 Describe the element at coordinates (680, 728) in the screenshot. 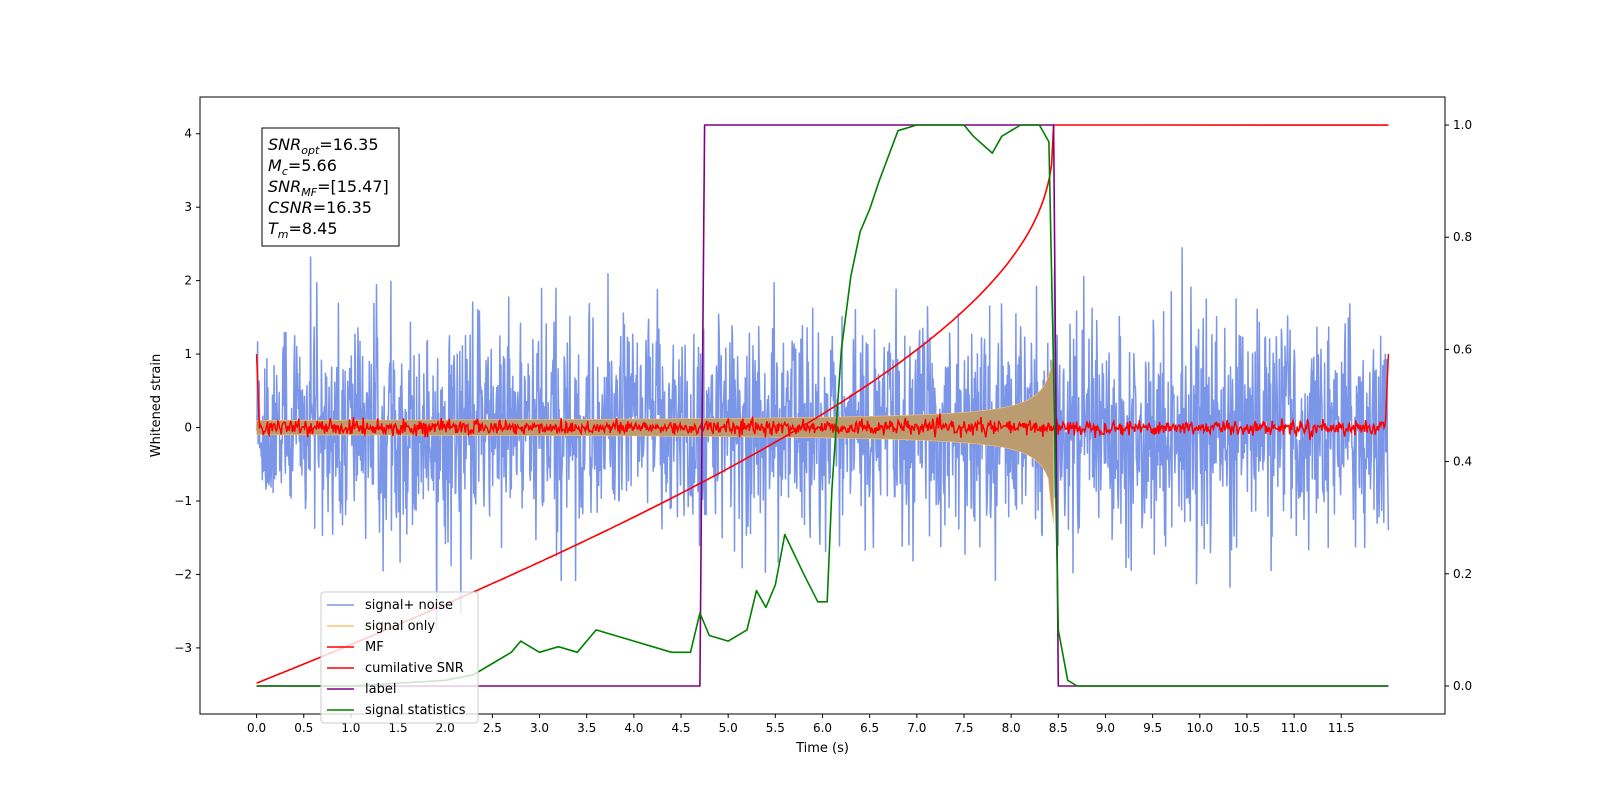

I see `x-tick-label: 4.5` at that location.